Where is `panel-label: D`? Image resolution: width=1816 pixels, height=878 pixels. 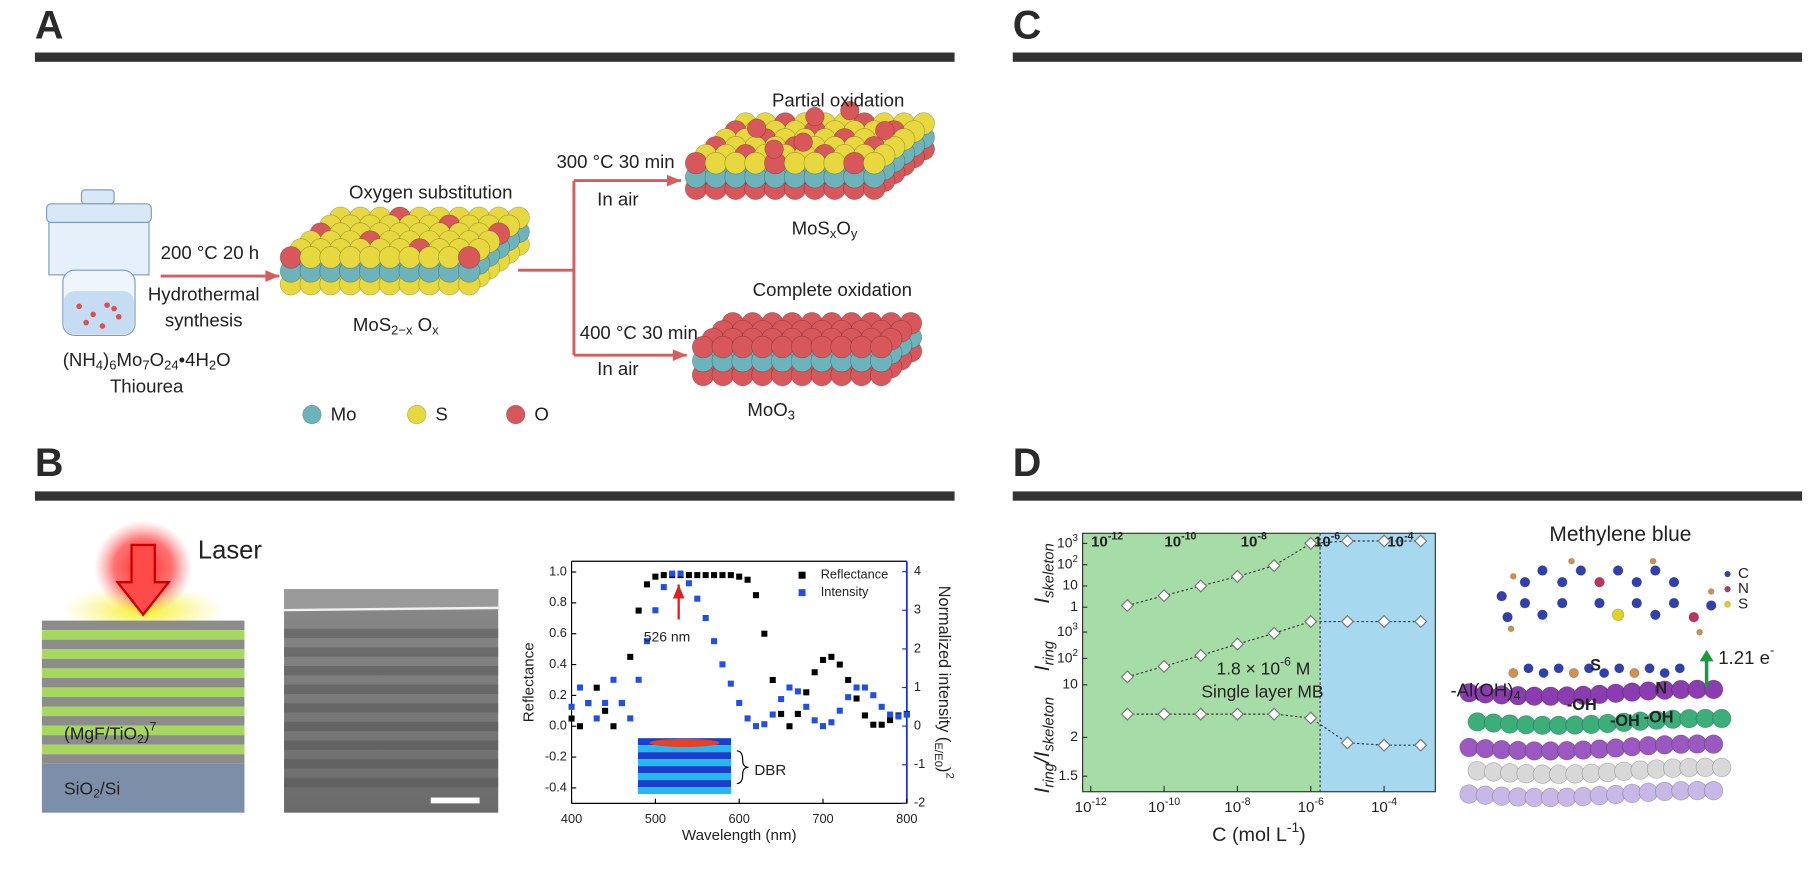 panel-label: D is located at coordinates (1027, 463).